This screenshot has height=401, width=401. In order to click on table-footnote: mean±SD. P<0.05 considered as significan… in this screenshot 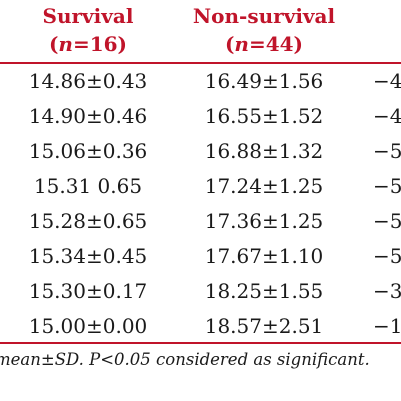, I will do `click(185, 359)`.